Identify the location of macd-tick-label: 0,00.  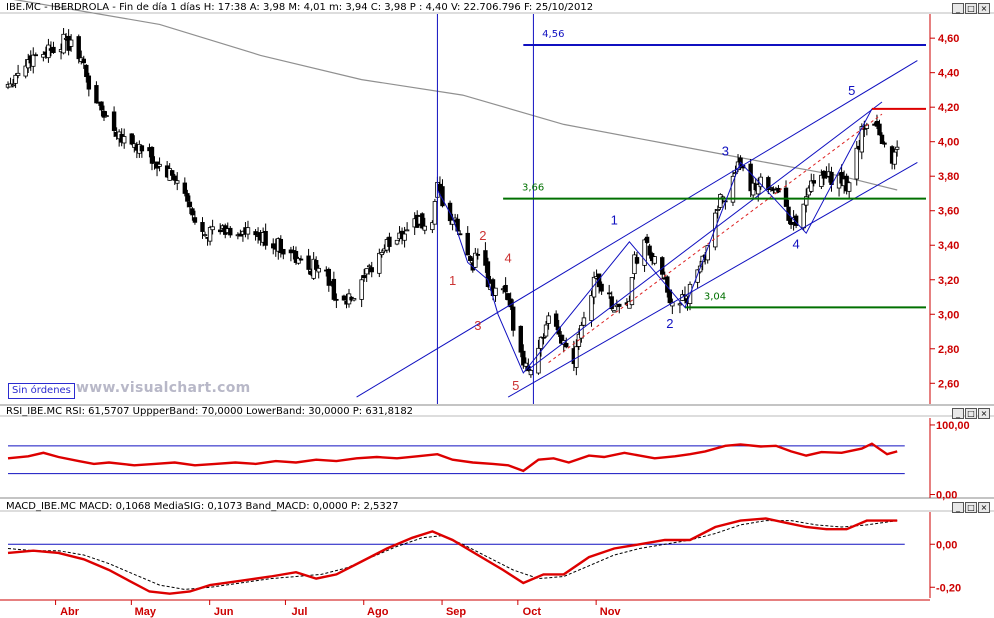
(946, 545).